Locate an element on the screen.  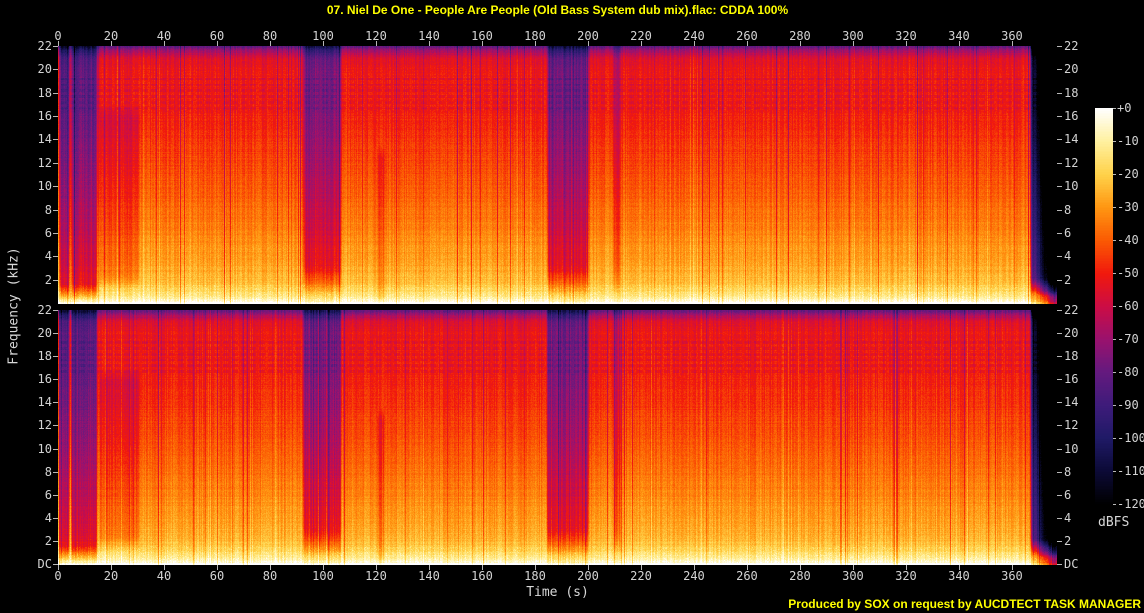
time-tick-label-top: 360 is located at coordinates (1012, 36).